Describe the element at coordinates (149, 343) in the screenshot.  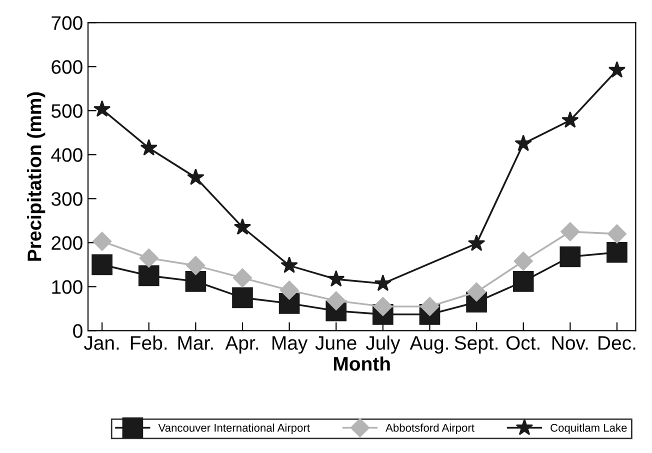
I see `x-tick-label: Feb.` at that location.